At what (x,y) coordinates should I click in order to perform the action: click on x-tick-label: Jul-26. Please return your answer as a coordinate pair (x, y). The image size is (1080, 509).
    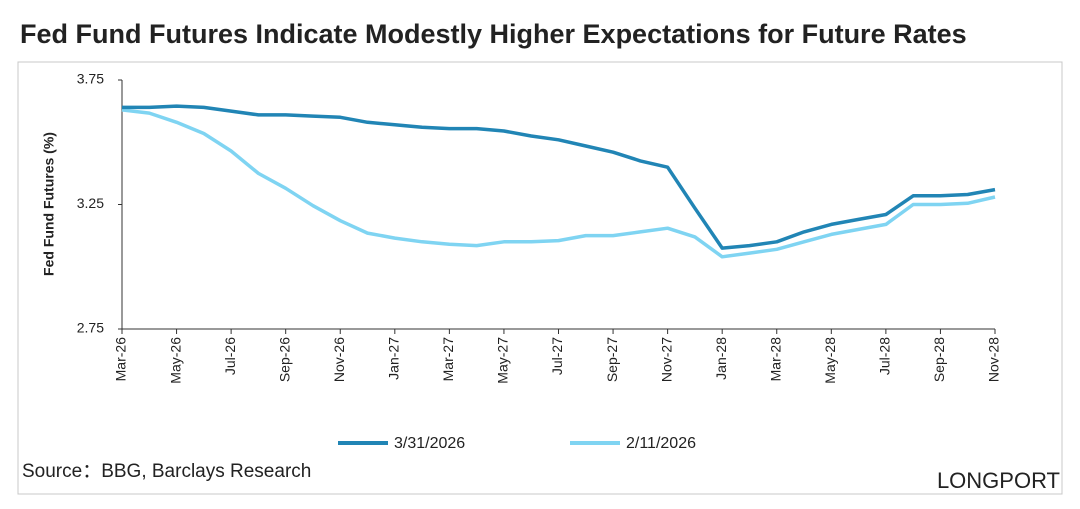
    Looking at the image, I should click on (230, 356).